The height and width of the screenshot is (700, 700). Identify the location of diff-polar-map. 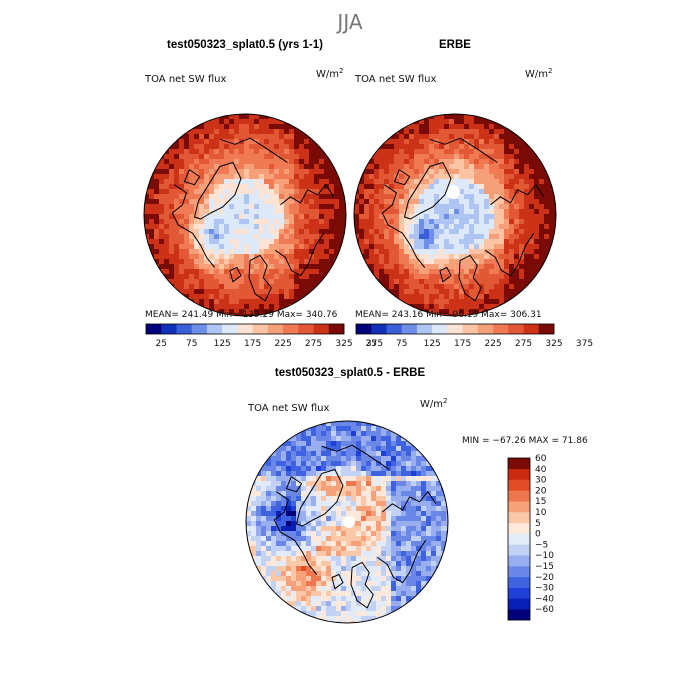
(347, 522).